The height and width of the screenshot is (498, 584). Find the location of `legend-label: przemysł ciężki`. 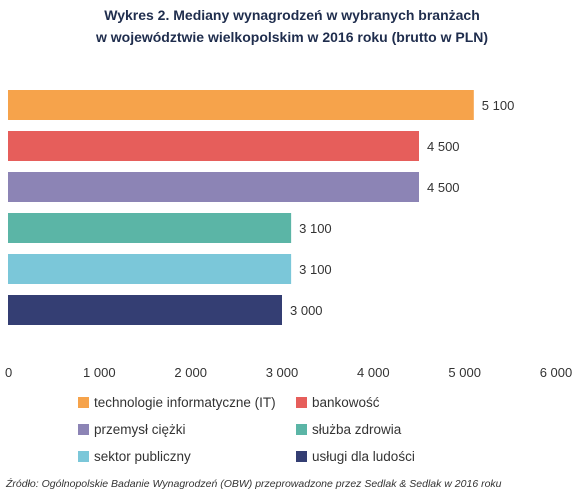

legend-label: przemysł ciężki is located at coordinates (140, 429).